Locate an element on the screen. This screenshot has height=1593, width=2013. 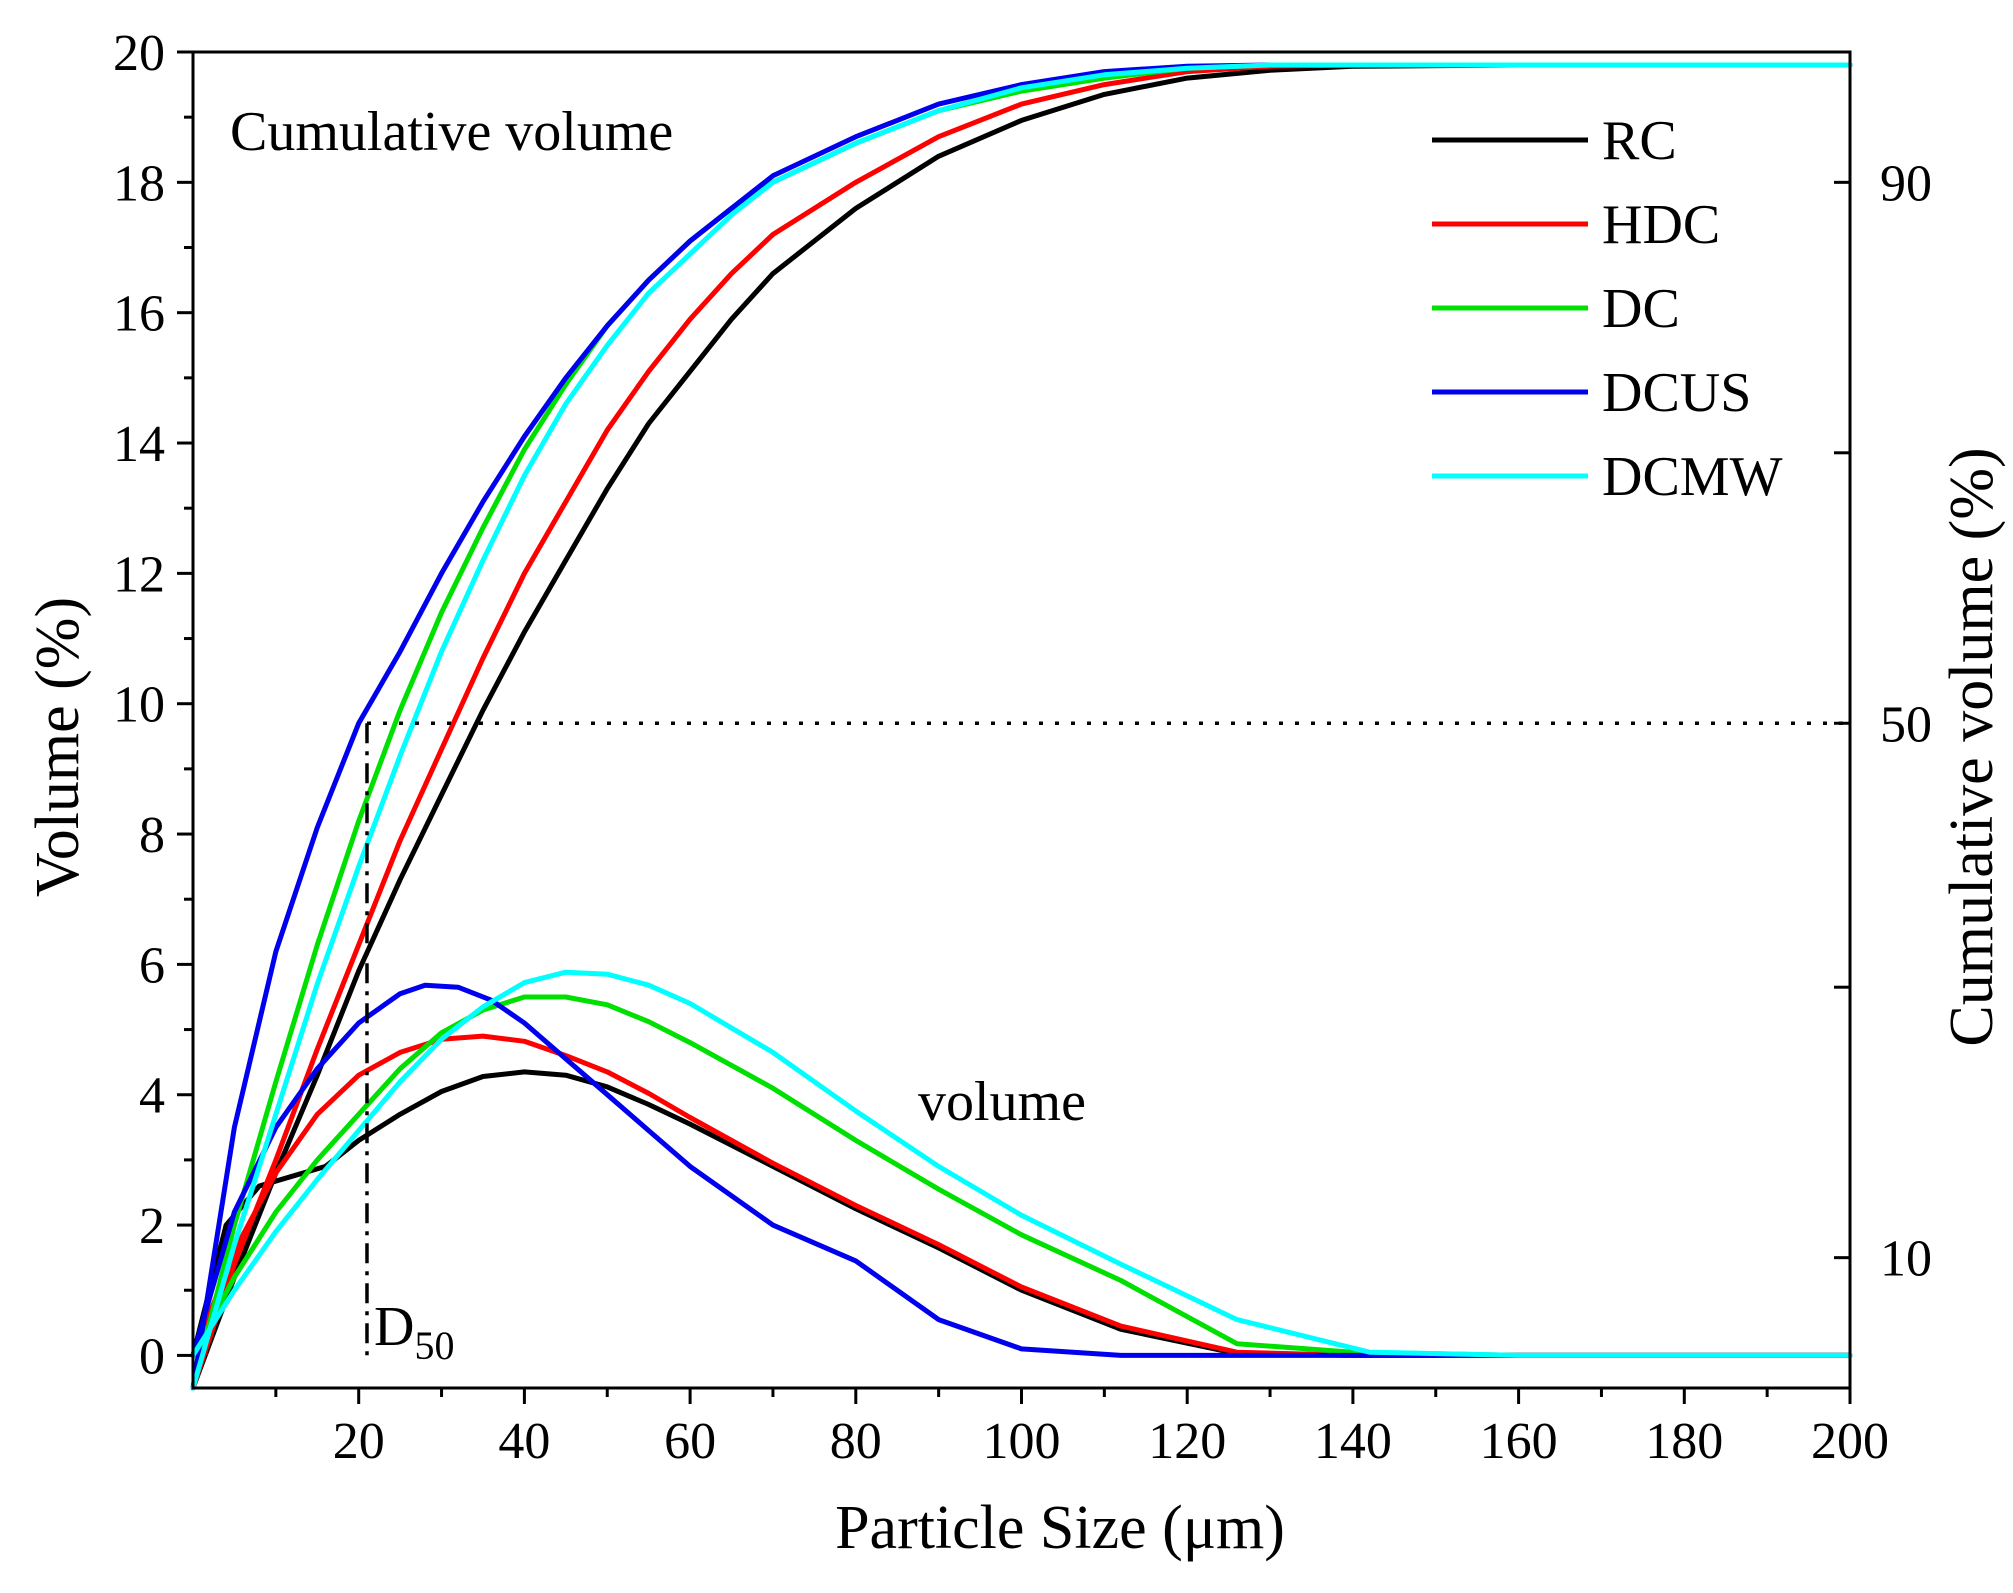
x-tick-label: 160 is located at coordinates (1519, 1441).